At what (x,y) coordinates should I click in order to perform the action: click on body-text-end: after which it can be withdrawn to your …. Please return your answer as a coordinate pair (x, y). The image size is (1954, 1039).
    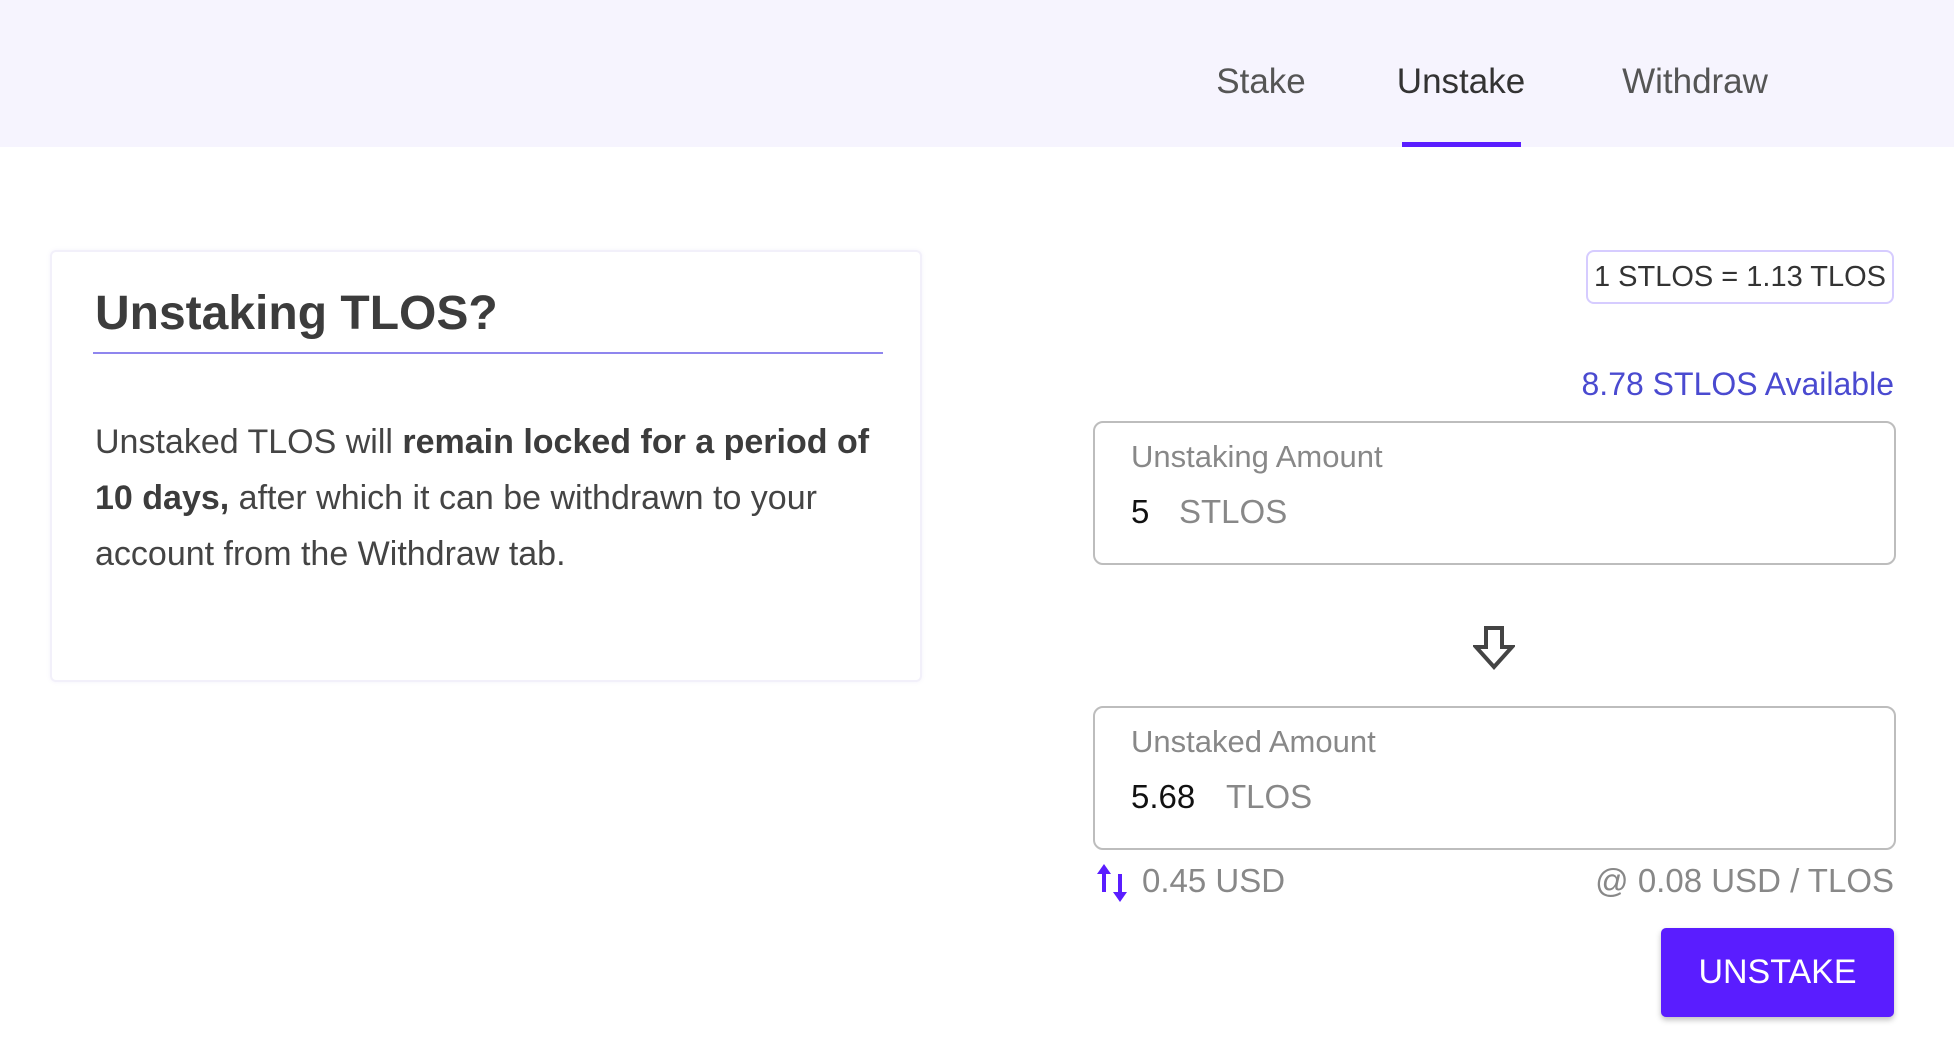
    Looking at the image, I should click on (456, 526).